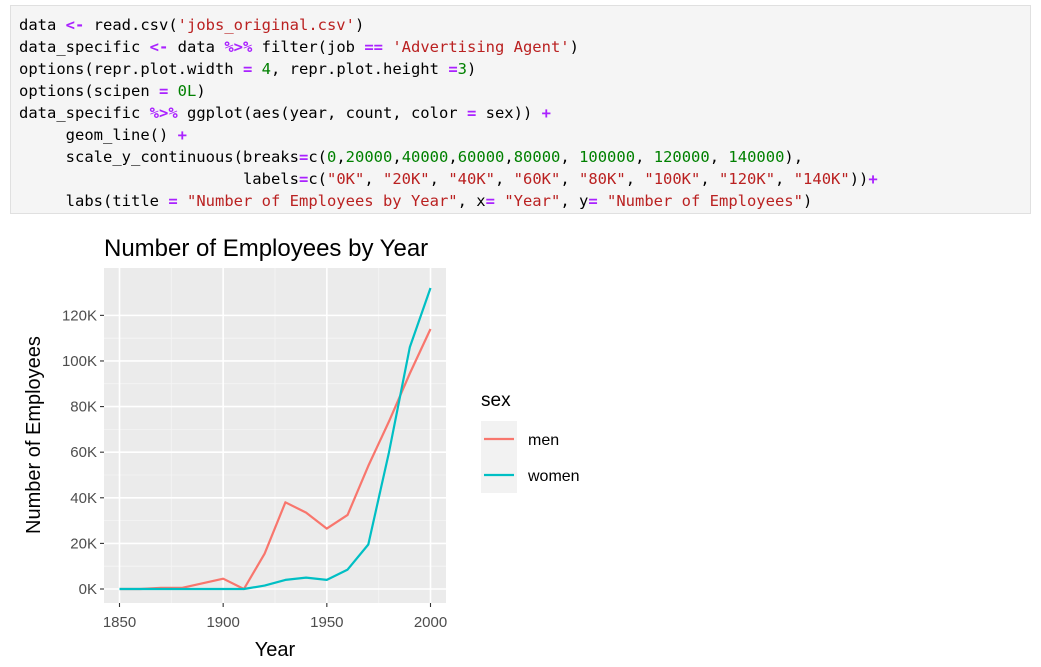  What do you see at coordinates (794, 157) in the screenshot?
I see `code-token: ),` at bounding box center [794, 157].